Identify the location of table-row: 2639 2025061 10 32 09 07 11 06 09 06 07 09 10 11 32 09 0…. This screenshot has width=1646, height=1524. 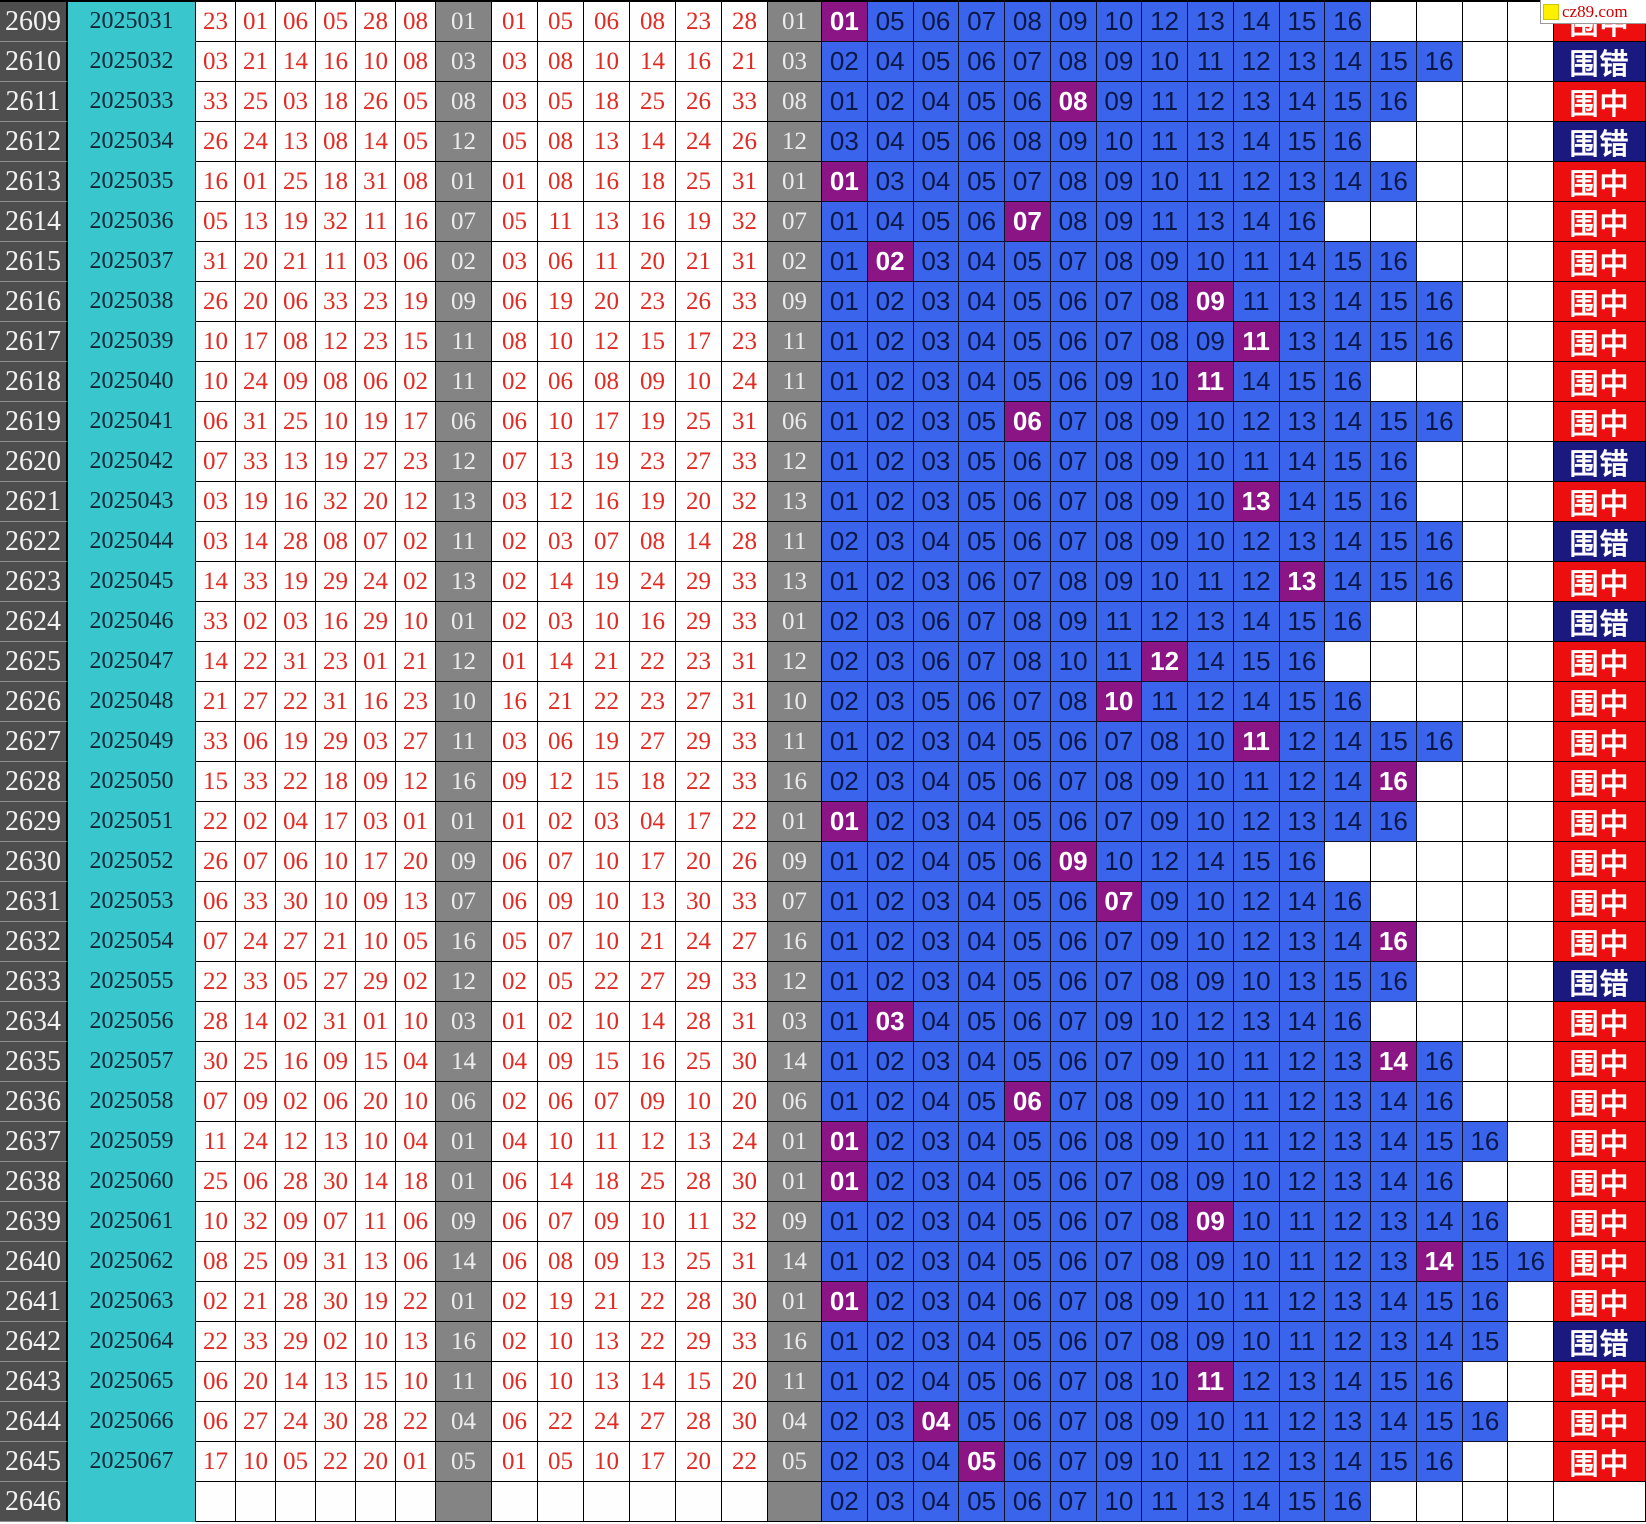
(823, 1222).